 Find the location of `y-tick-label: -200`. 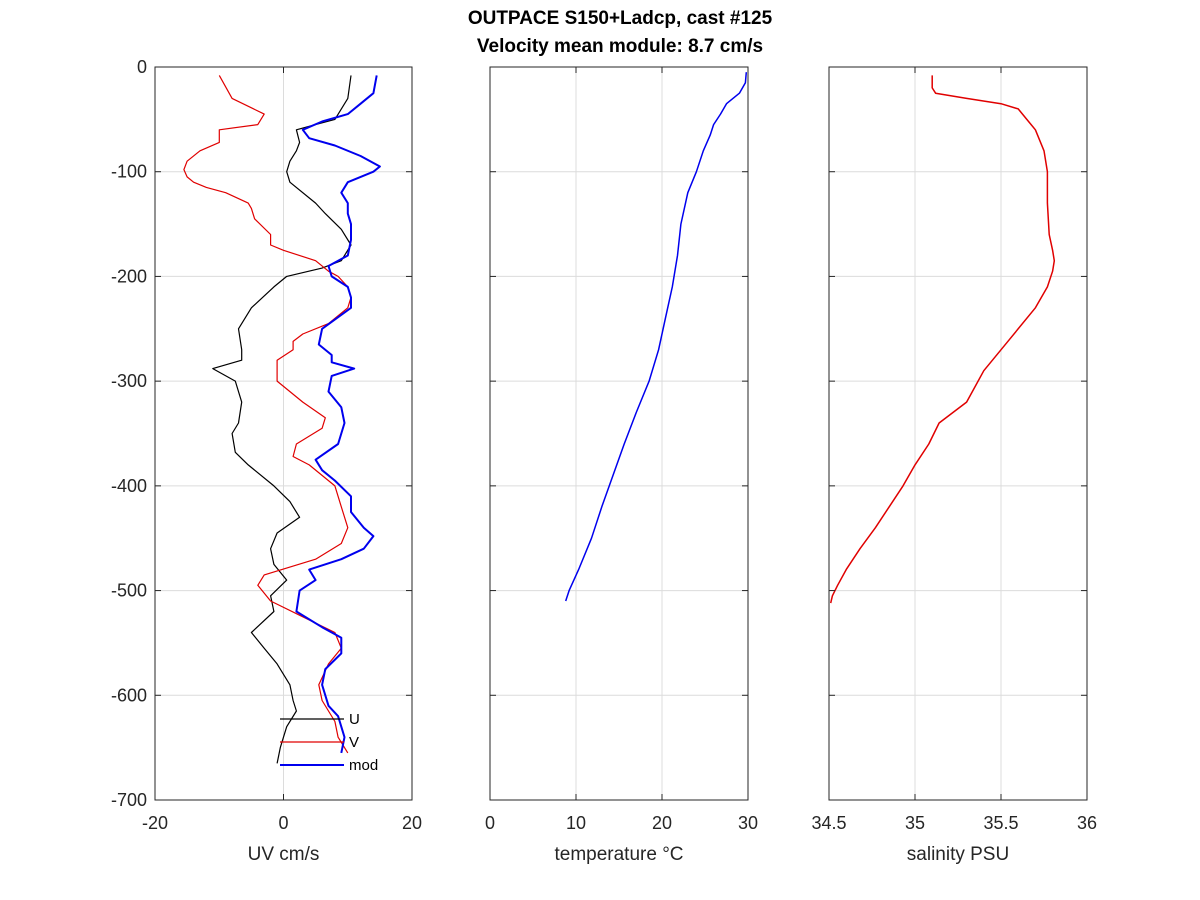

y-tick-label: -200 is located at coordinates (129, 276).